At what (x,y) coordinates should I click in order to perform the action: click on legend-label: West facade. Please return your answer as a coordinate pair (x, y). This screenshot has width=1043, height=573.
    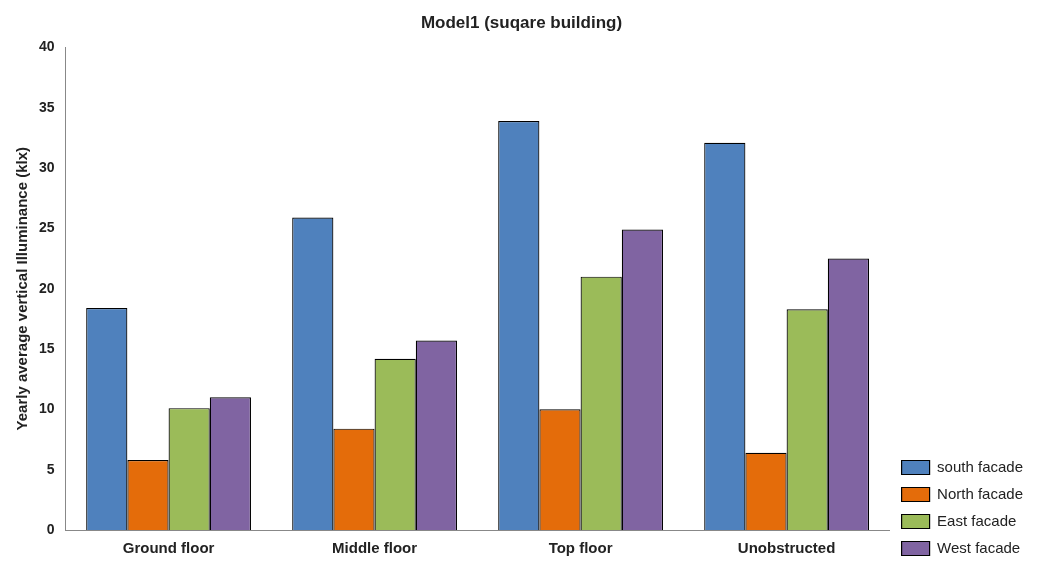
    Looking at the image, I should click on (979, 547).